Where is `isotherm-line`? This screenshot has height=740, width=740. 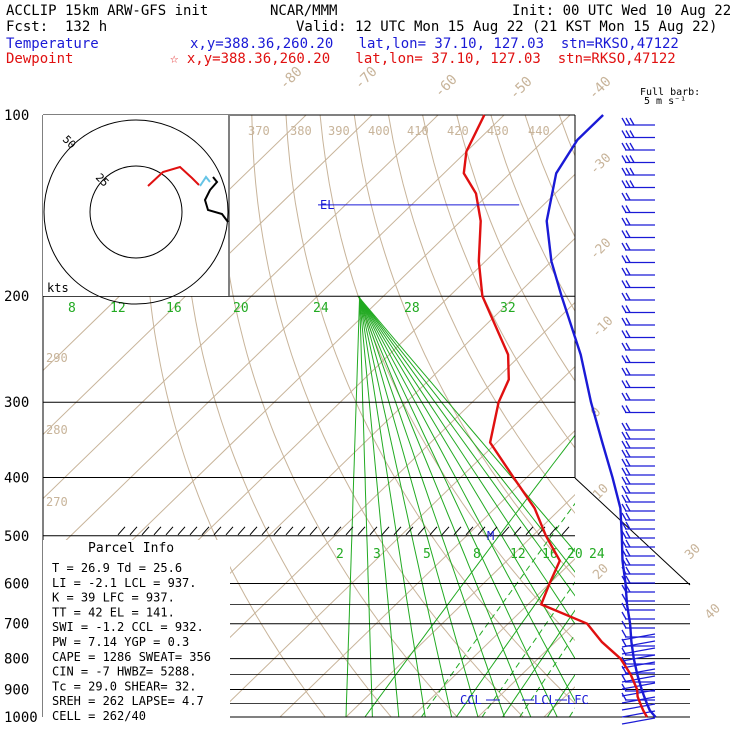 isotherm-line is located at coordinates (559, 701).